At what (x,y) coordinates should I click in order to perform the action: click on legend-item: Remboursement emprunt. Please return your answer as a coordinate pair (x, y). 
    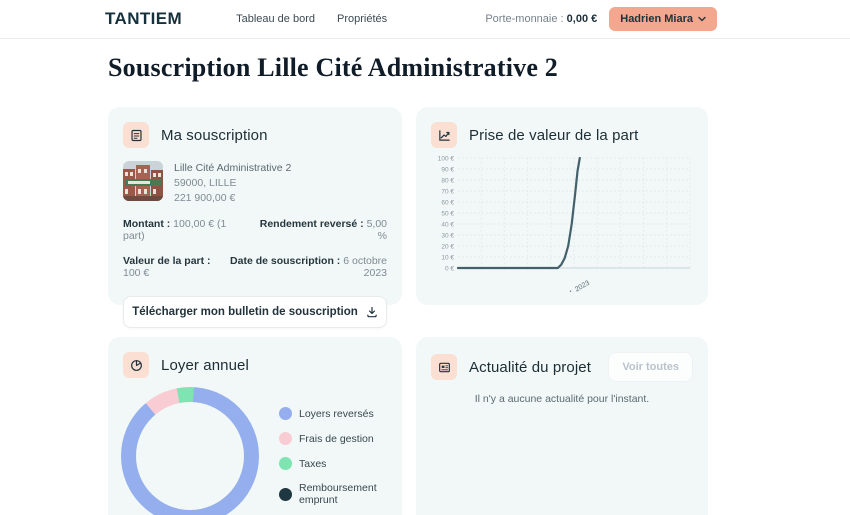
    Looking at the image, I should click on (333, 494).